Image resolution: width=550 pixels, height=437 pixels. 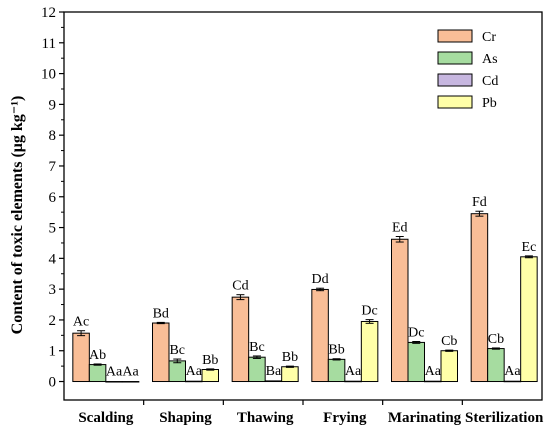 What do you see at coordinates (490, 59) in the screenshot?
I see `legend-label-as: As` at bounding box center [490, 59].